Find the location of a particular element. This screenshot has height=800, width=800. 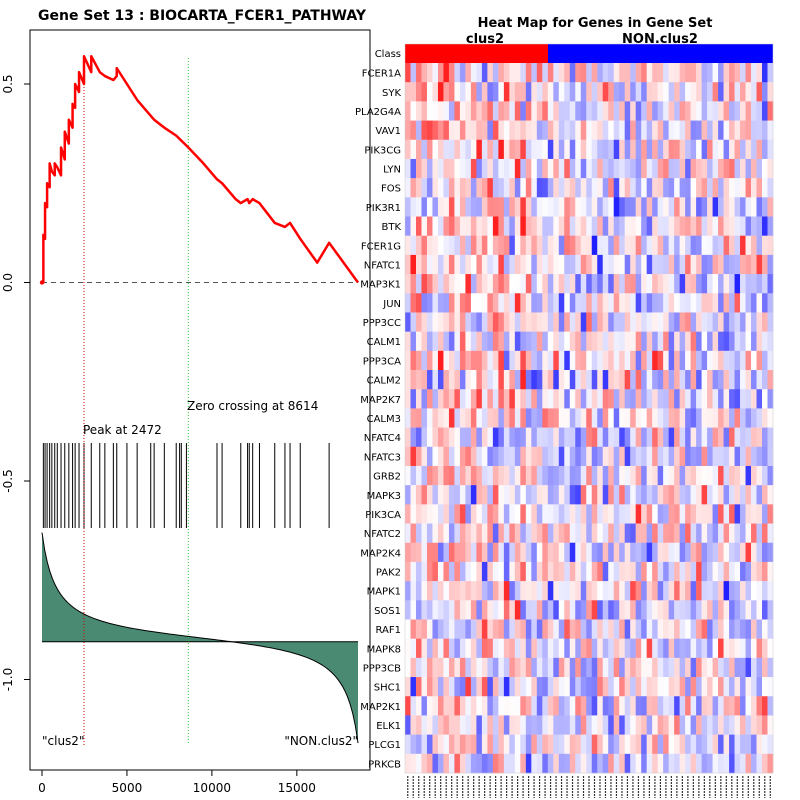

es-start-point is located at coordinates (42, 282).